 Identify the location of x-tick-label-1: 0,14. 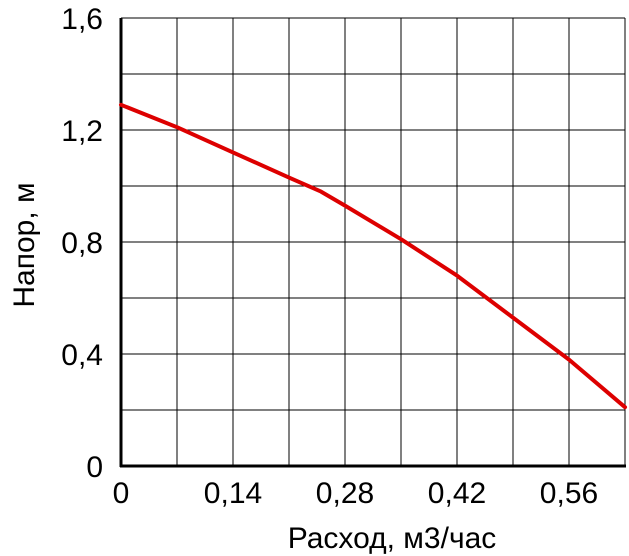
(233, 493).